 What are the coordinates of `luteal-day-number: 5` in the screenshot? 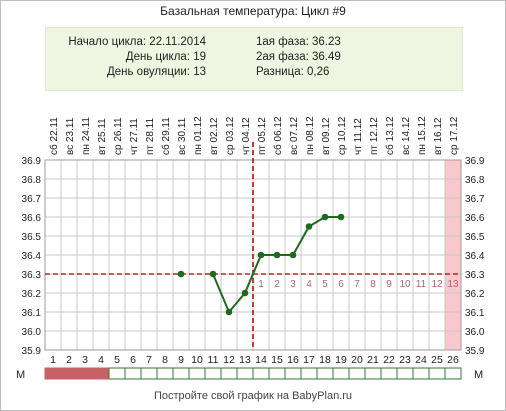 It's located at (325, 284).